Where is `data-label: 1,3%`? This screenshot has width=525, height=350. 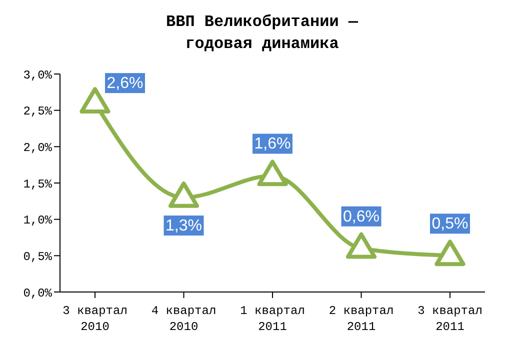
data-label: 1,3% is located at coordinates (184, 226).